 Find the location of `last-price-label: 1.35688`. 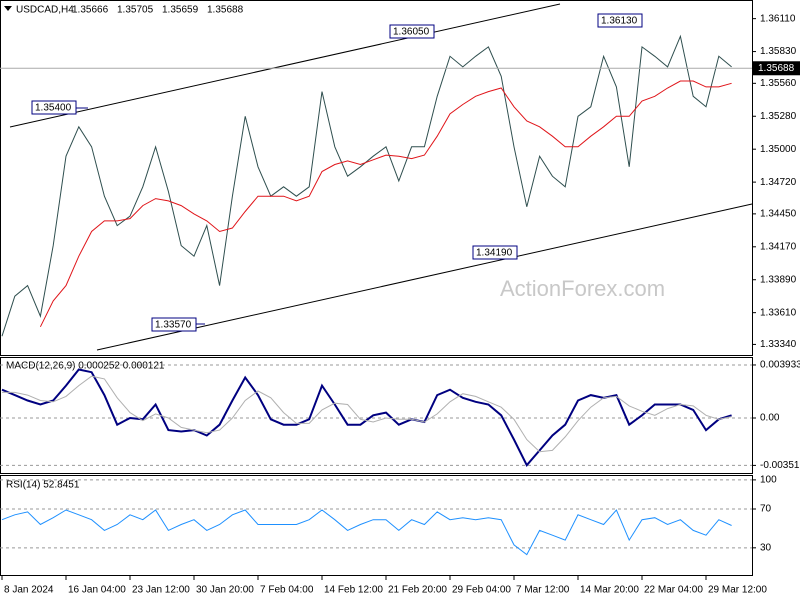

last-price-label: 1.35688 is located at coordinates (776, 68).